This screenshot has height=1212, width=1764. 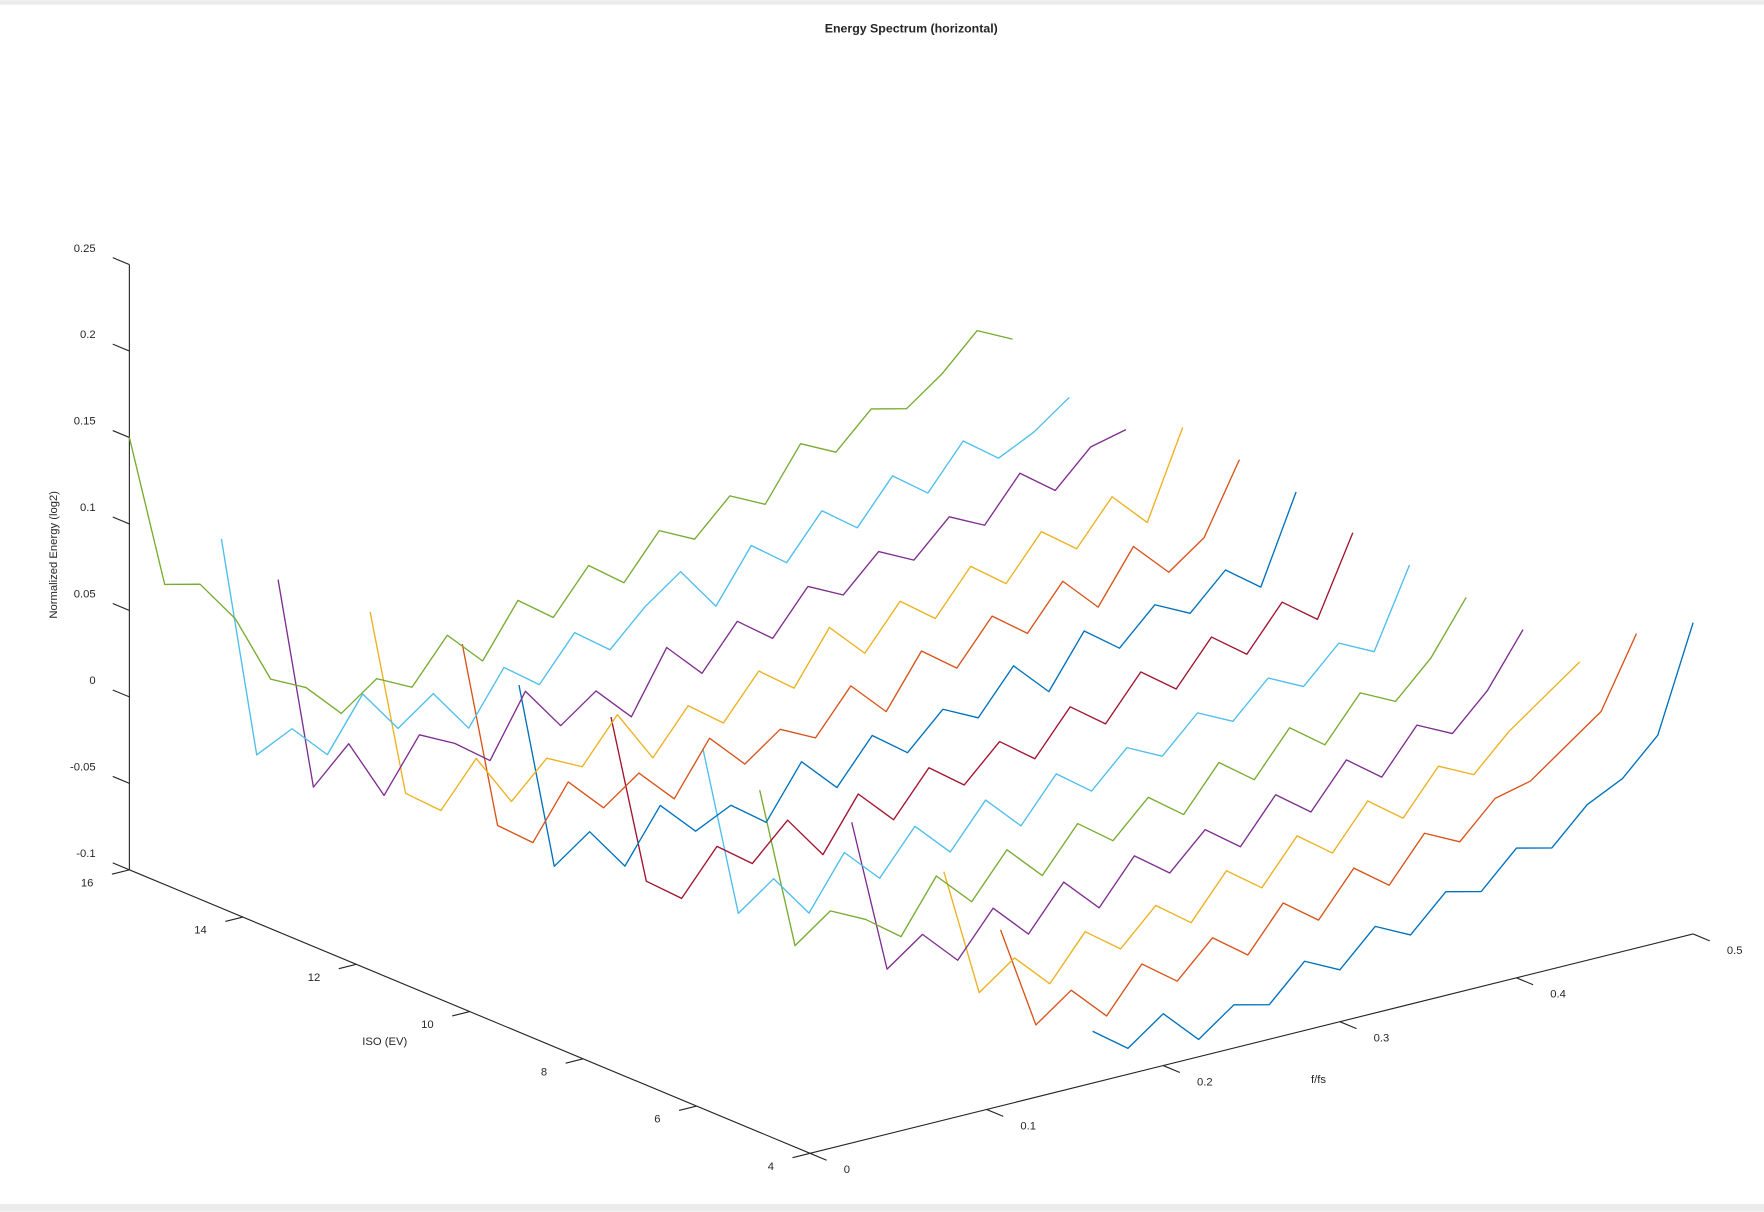 What do you see at coordinates (1382, 1039) in the screenshot?
I see `x-tick-label: 0.3` at bounding box center [1382, 1039].